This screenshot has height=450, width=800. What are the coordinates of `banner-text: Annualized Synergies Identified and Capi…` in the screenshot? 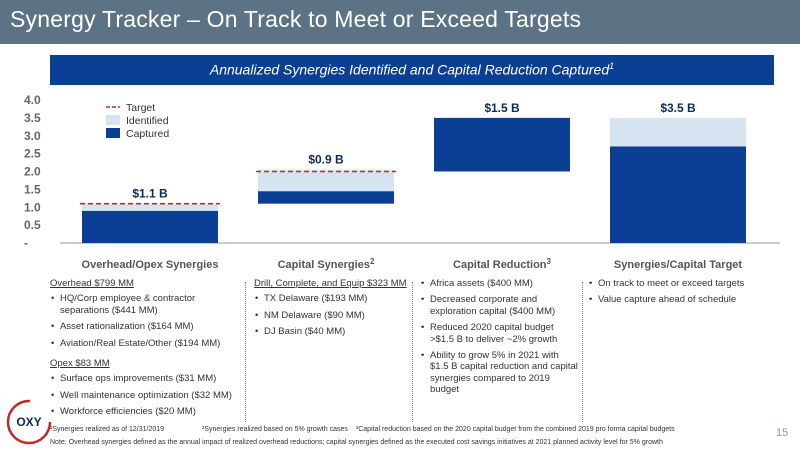 It's located at (412, 69).